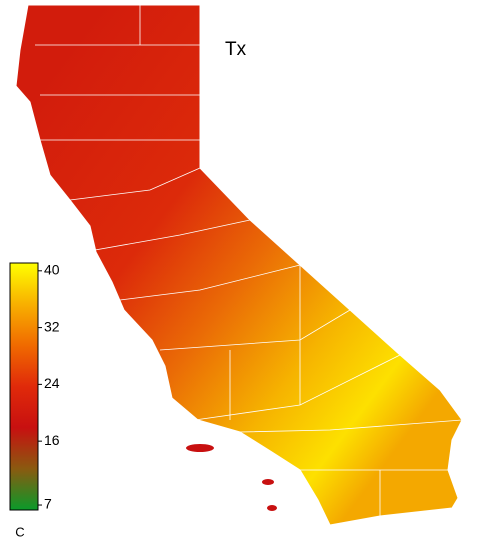  What do you see at coordinates (52, 270) in the screenshot?
I see `colorbar-tick-label: 40` at bounding box center [52, 270].